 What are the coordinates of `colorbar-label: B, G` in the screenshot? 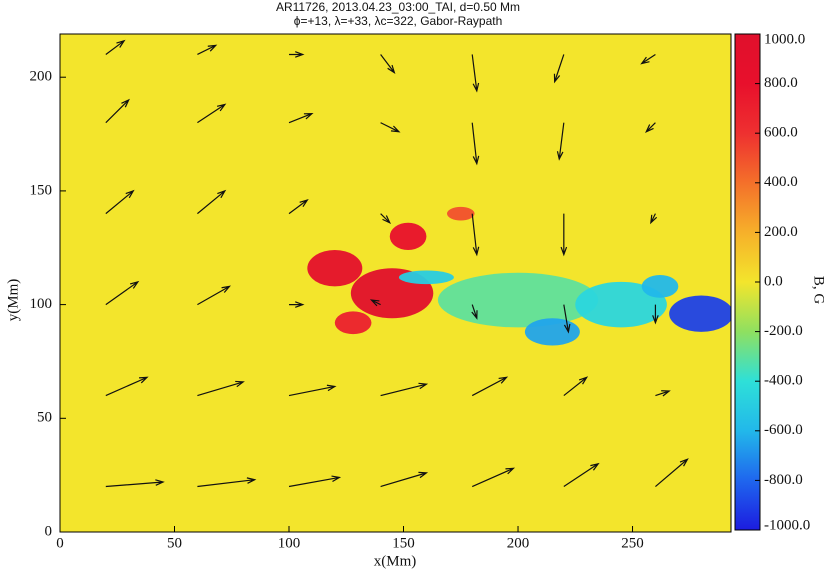 It's located at (819, 290).